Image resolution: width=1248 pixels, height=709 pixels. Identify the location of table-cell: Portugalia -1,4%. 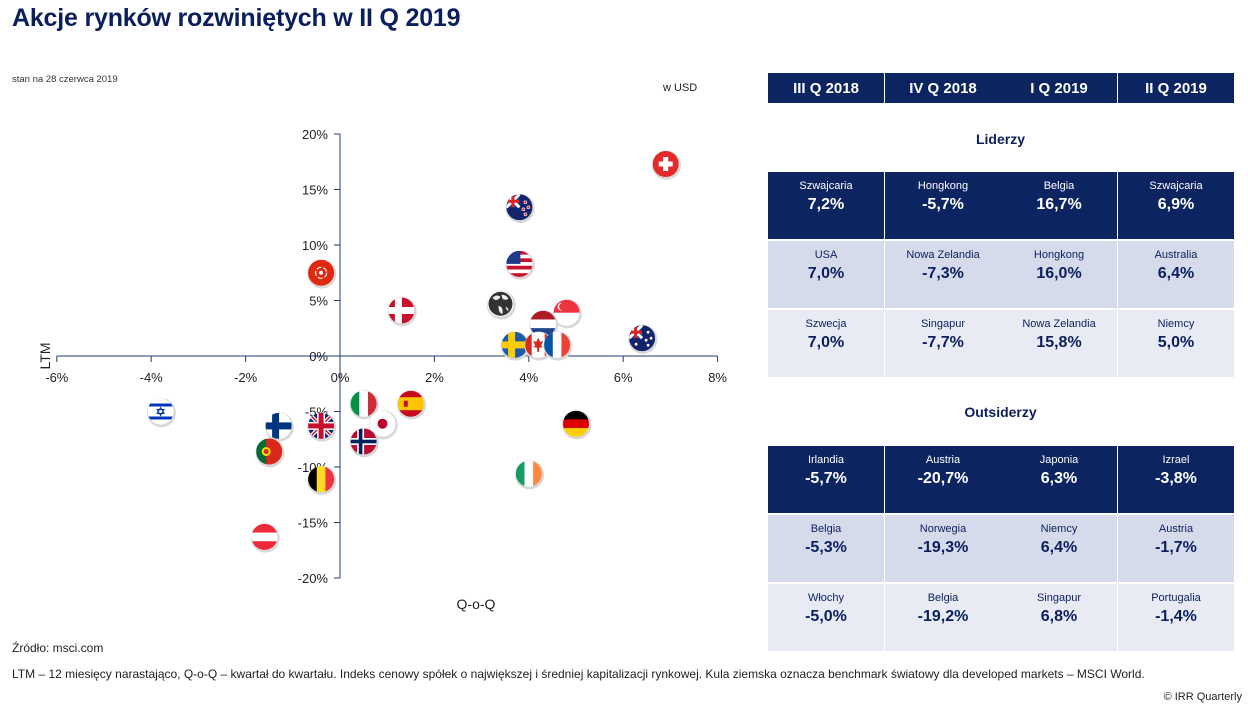
(1176, 617).